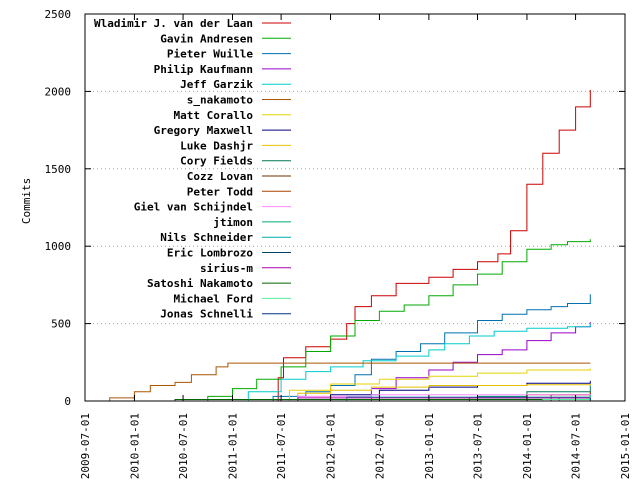 The width and height of the screenshot is (640, 480). What do you see at coordinates (576, 446) in the screenshot?
I see `x-tick-label: 2014-07-01` at bounding box center [576, 446].